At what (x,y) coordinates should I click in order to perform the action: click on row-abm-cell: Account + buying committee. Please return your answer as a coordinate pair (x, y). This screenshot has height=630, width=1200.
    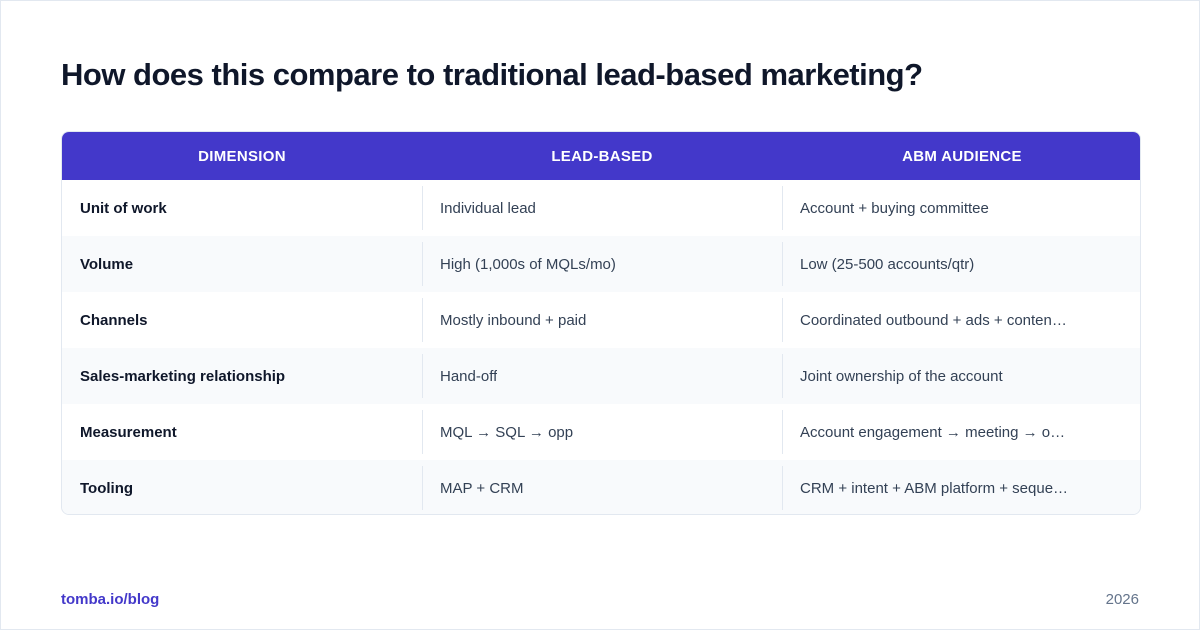
    Looking at the image, I should click on (961, 208).